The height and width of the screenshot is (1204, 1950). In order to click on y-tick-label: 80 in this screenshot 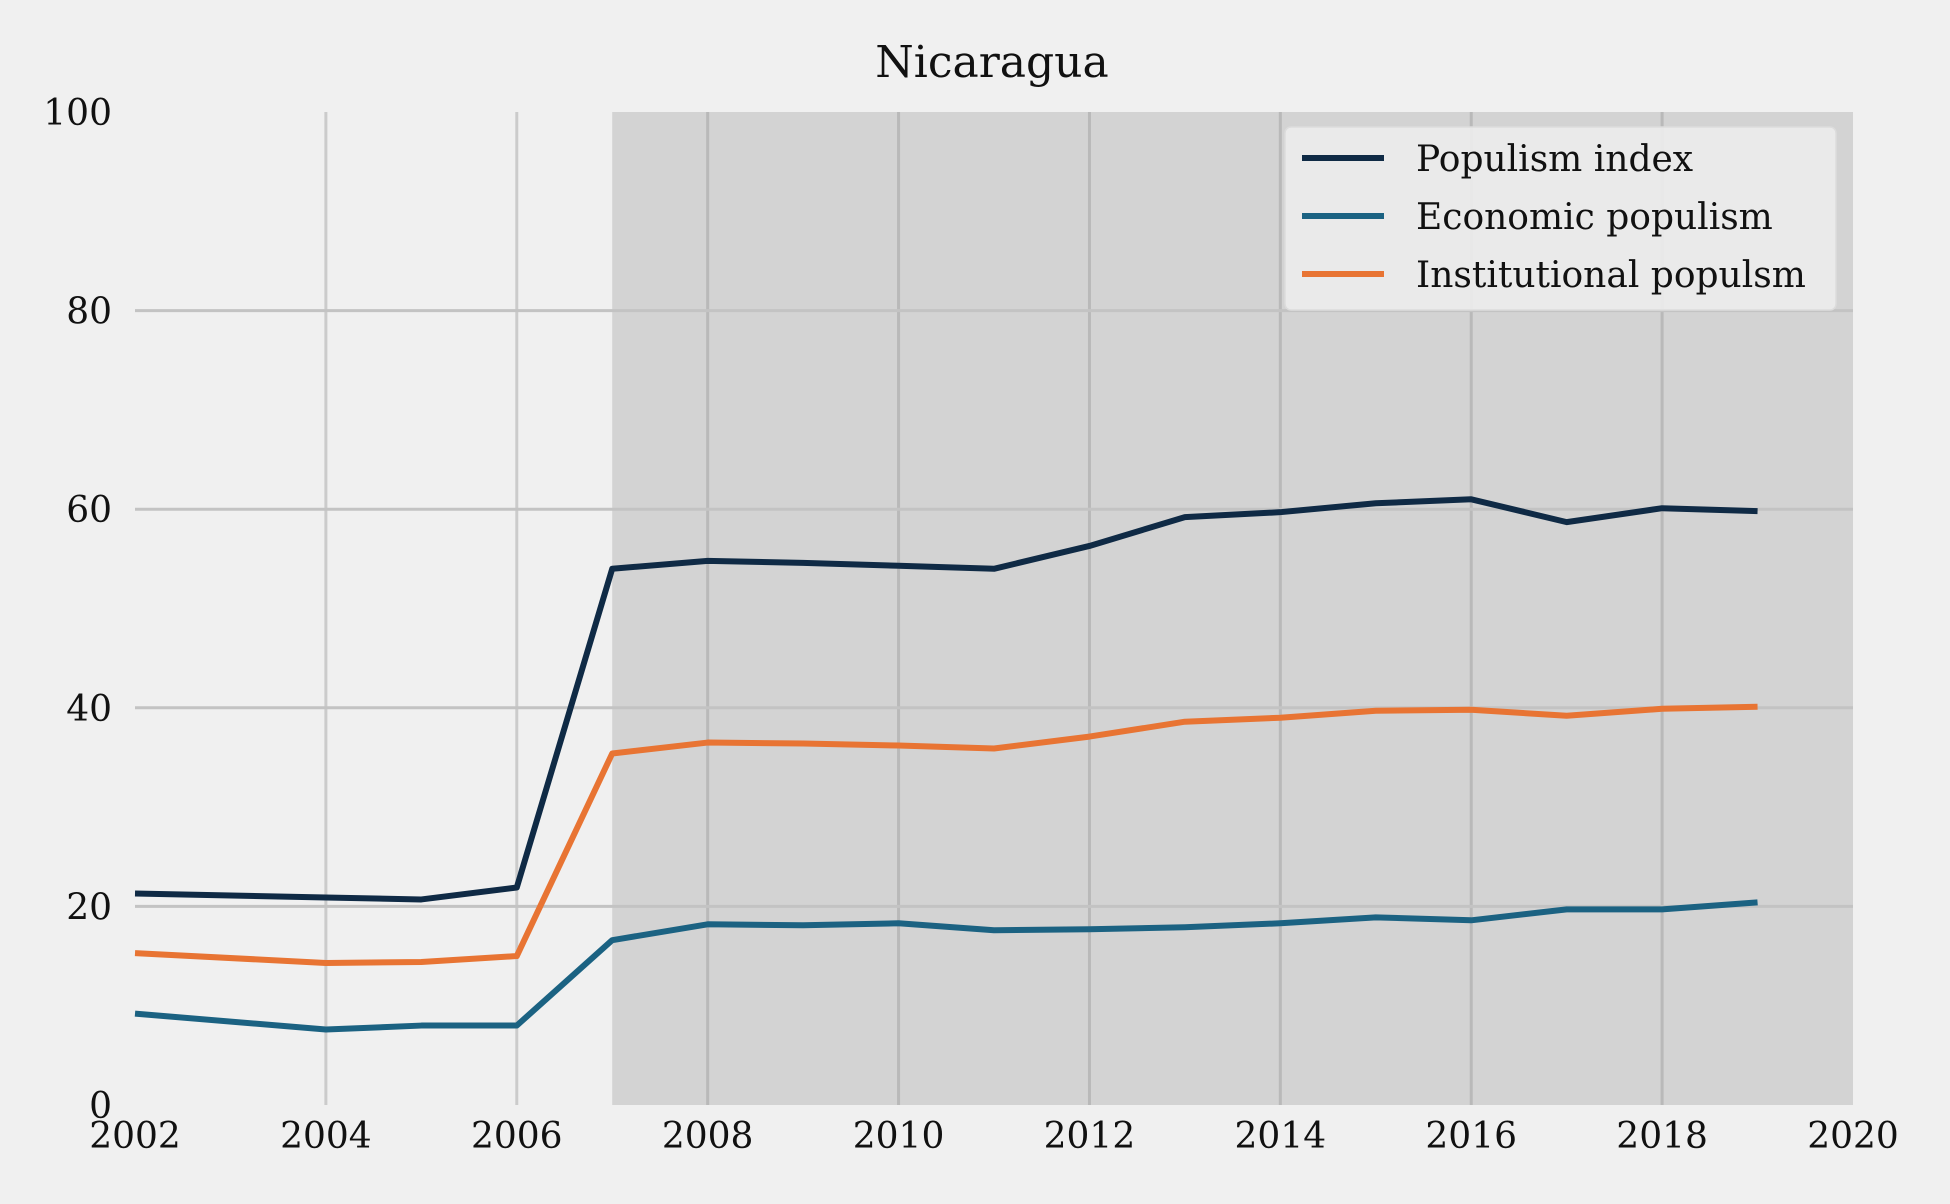, I will do `click(89, 312)`.